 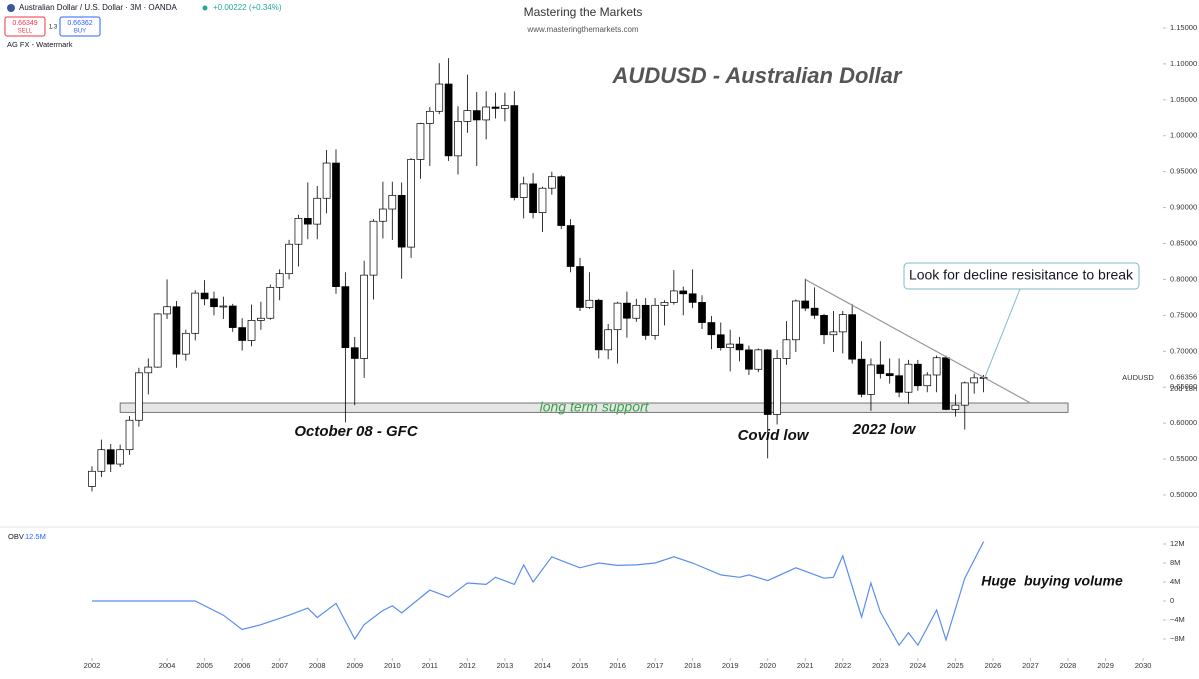 What do you see at coordinates (542, 665) in the screenshot?
I see `x-tick-label: 2014` at bounding box center [542, 665].